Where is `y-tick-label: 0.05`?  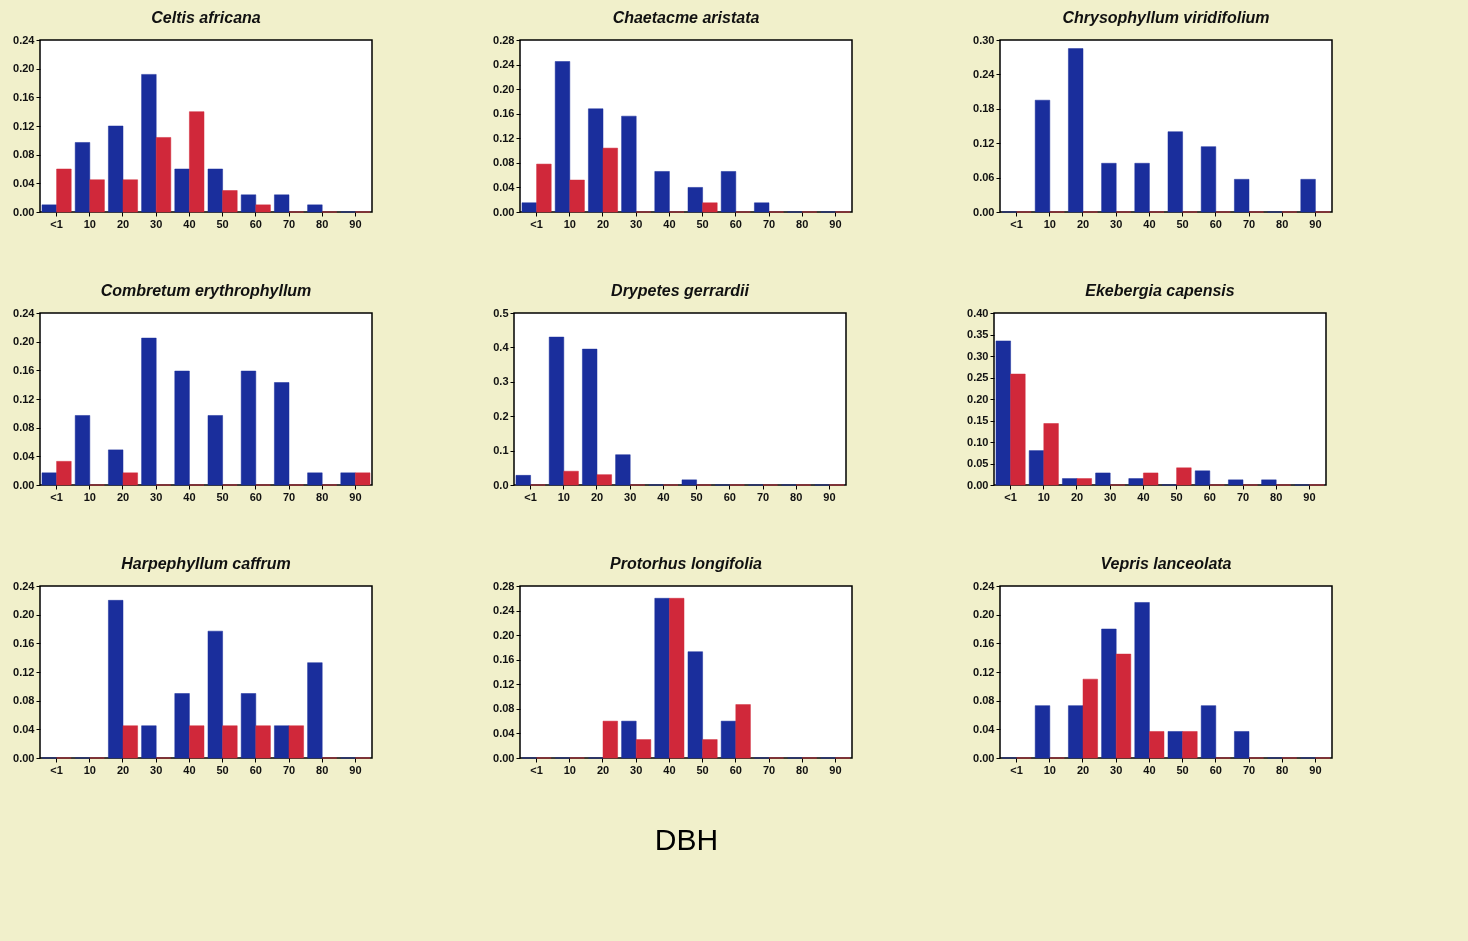 y-tick-label: 0.05 is located at coordinates (978, 463).